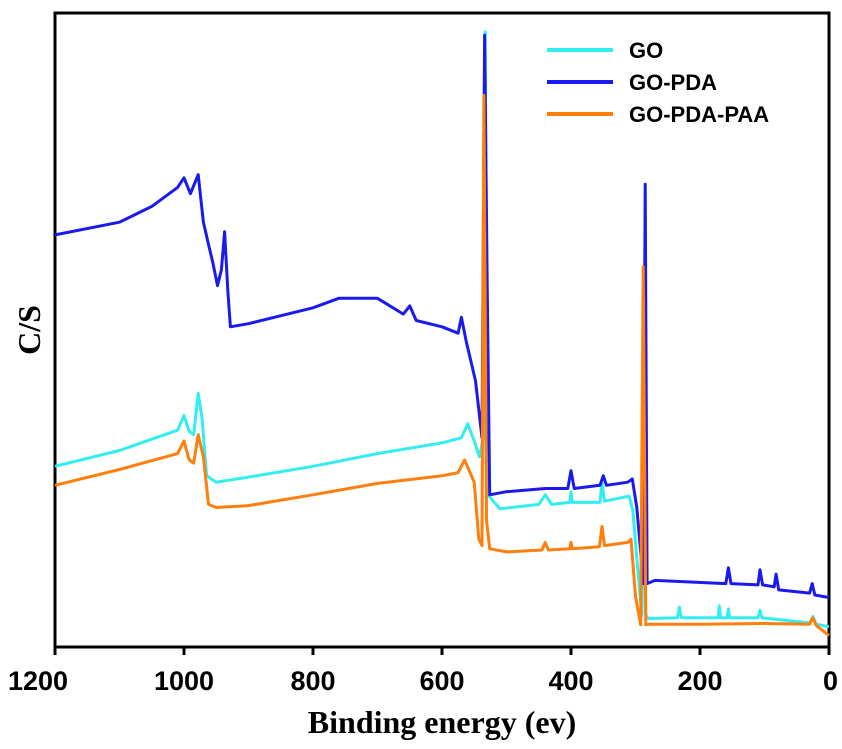 This screenshot has height=749, width=842. I want to click on x-tick-label: 600, so click(441, 681).